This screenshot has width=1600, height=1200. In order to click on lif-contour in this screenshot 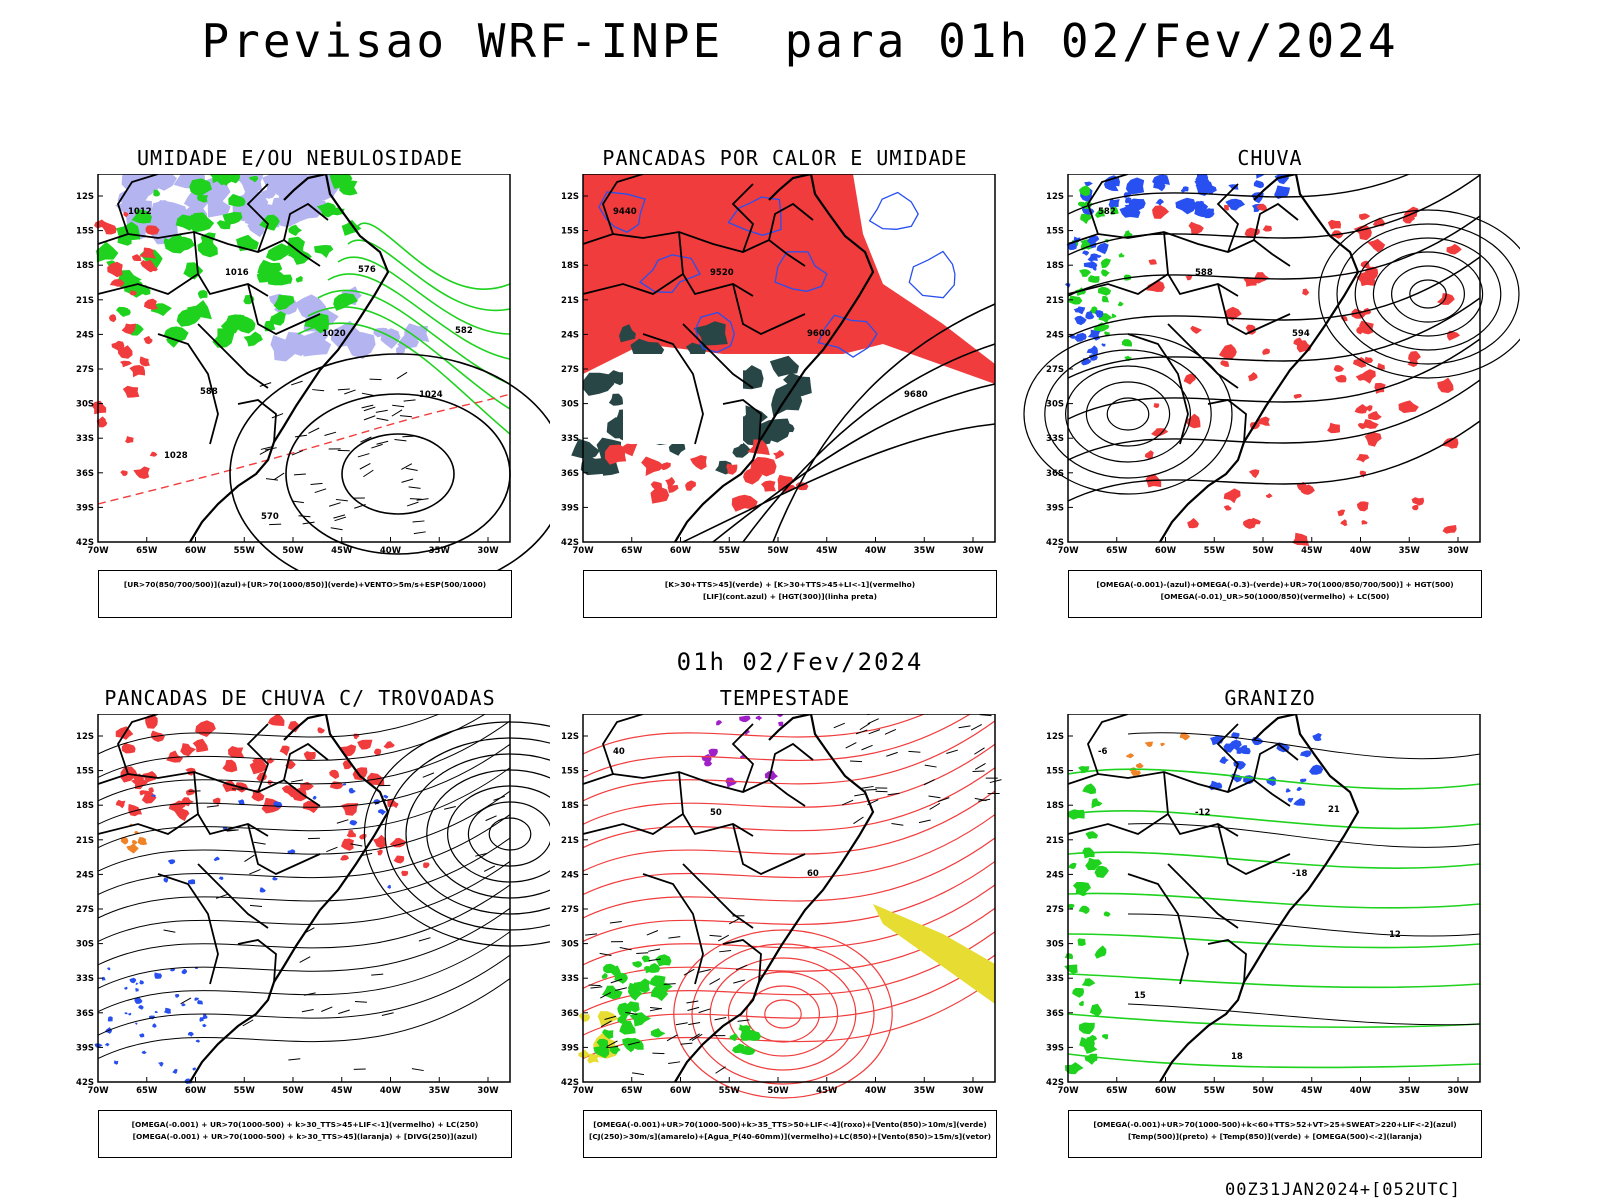, I will do `click(847, 336)`.